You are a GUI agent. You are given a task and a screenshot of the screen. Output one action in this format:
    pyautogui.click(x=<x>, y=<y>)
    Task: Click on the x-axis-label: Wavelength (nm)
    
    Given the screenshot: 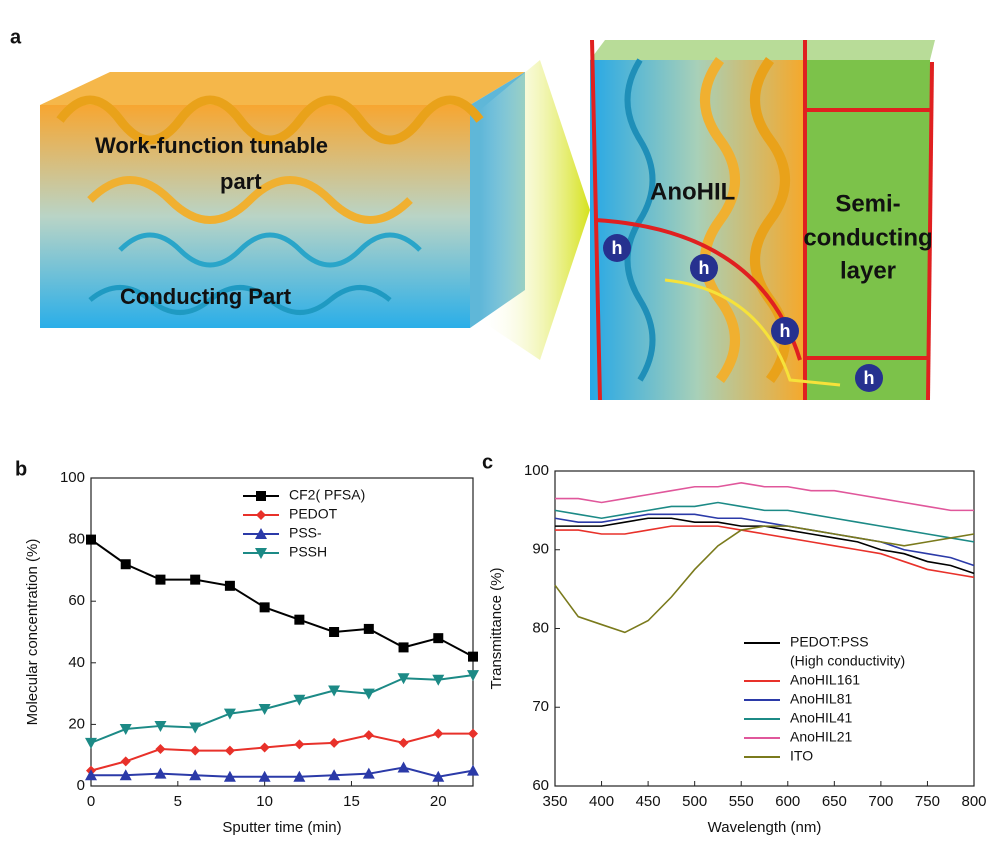 What is the action you would take?
    pyautogui.click(x=765, y=827)
    